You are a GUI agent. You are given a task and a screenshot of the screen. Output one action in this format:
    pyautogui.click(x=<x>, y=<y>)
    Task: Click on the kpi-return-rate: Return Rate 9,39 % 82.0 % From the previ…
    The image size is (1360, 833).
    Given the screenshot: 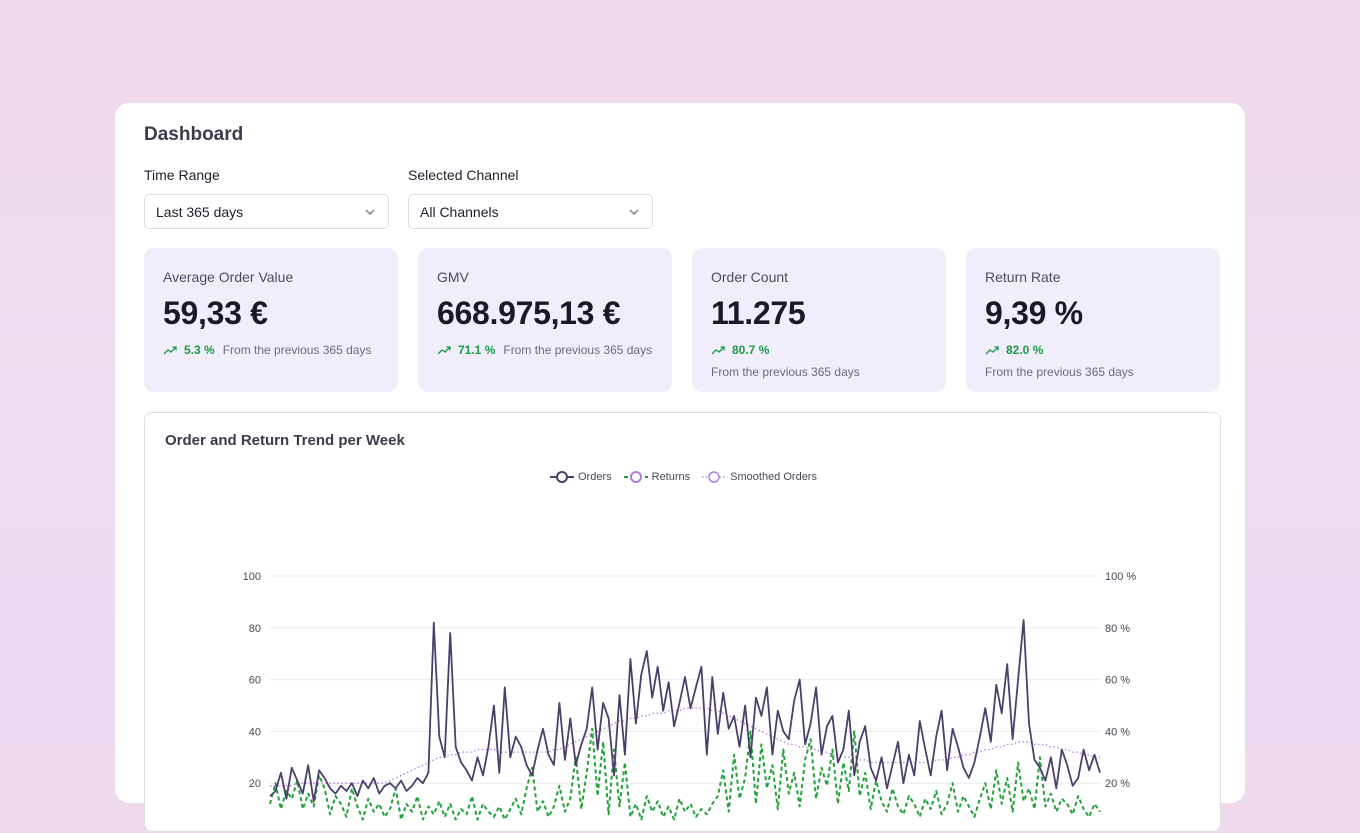 What is the action you would take?
    pyautogui.click(x=1093, y=320)
    